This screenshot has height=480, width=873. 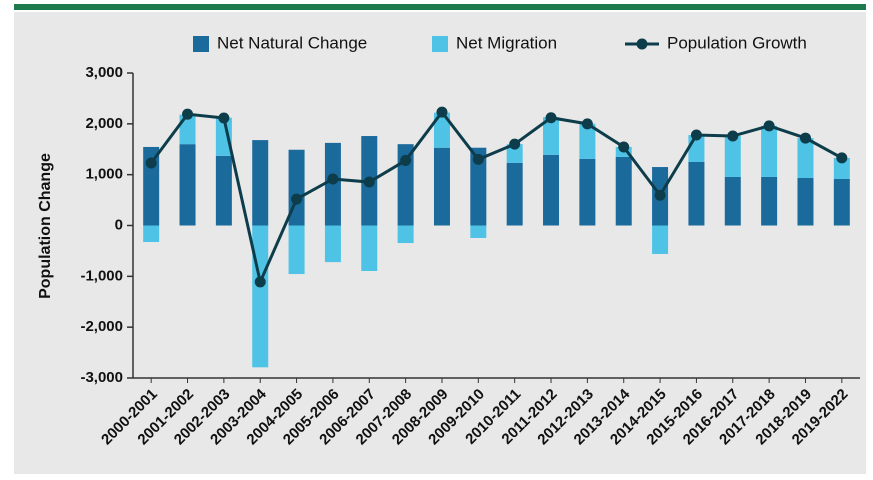 I want to click on y-tick-label: 1,000, so click(x=104, y=174).